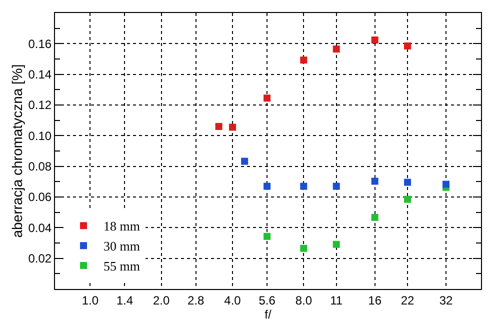 The height and width of the screenshot is (331, 494). I want to click on y-axis-title: aberracja chromatyczna [%], so click(16, 151).